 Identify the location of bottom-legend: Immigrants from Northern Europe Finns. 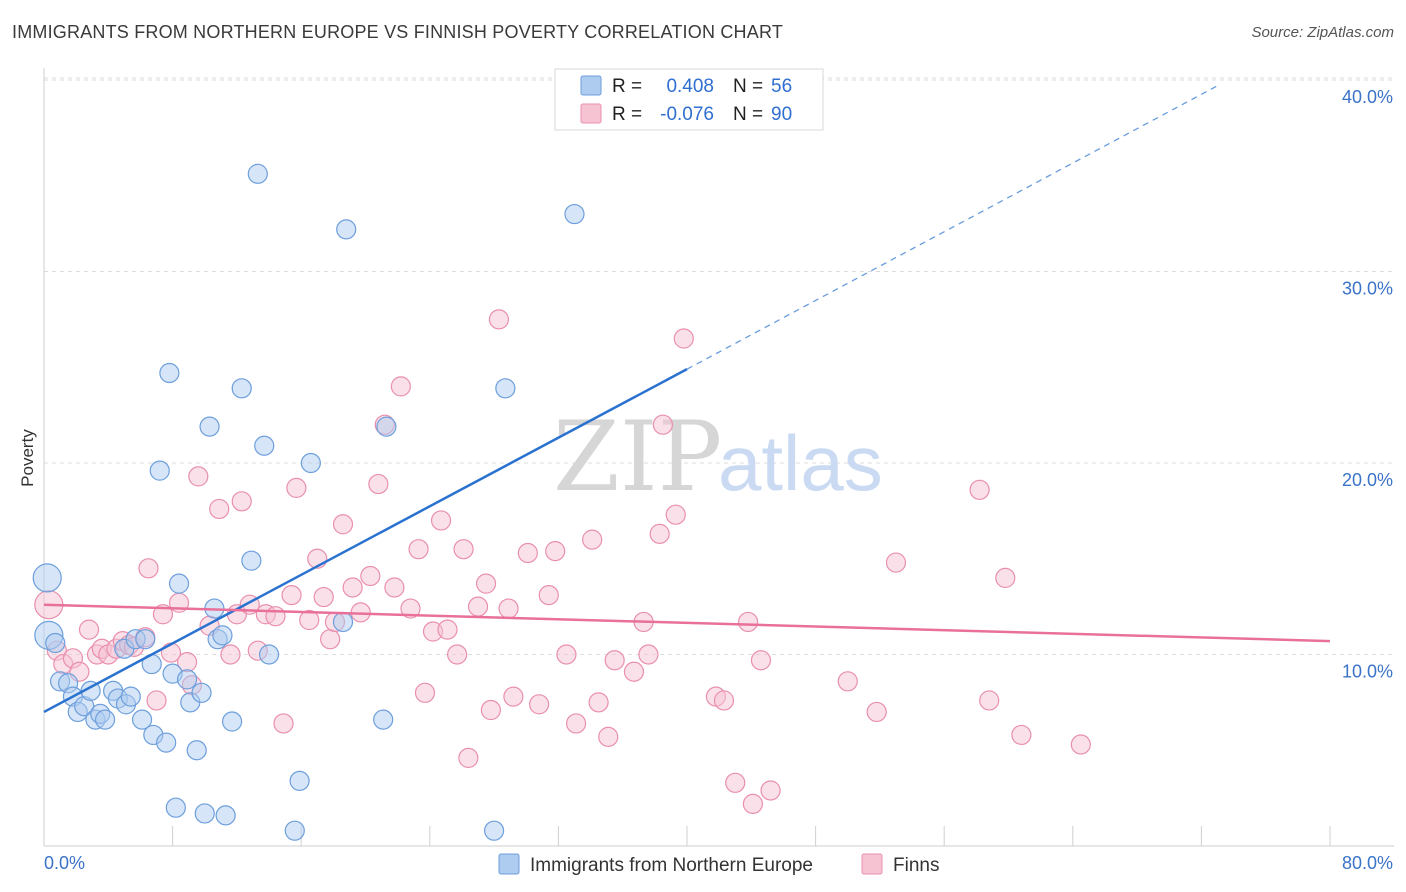
(718, 864).